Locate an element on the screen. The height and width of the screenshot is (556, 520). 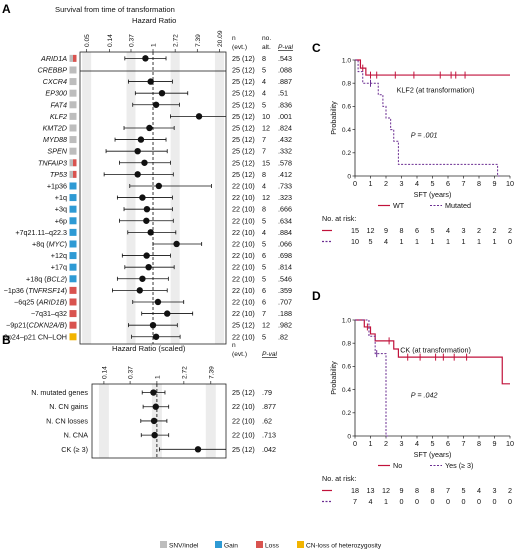
forest-b-tick-label: 7.39 is located at coordinates (211, 372).